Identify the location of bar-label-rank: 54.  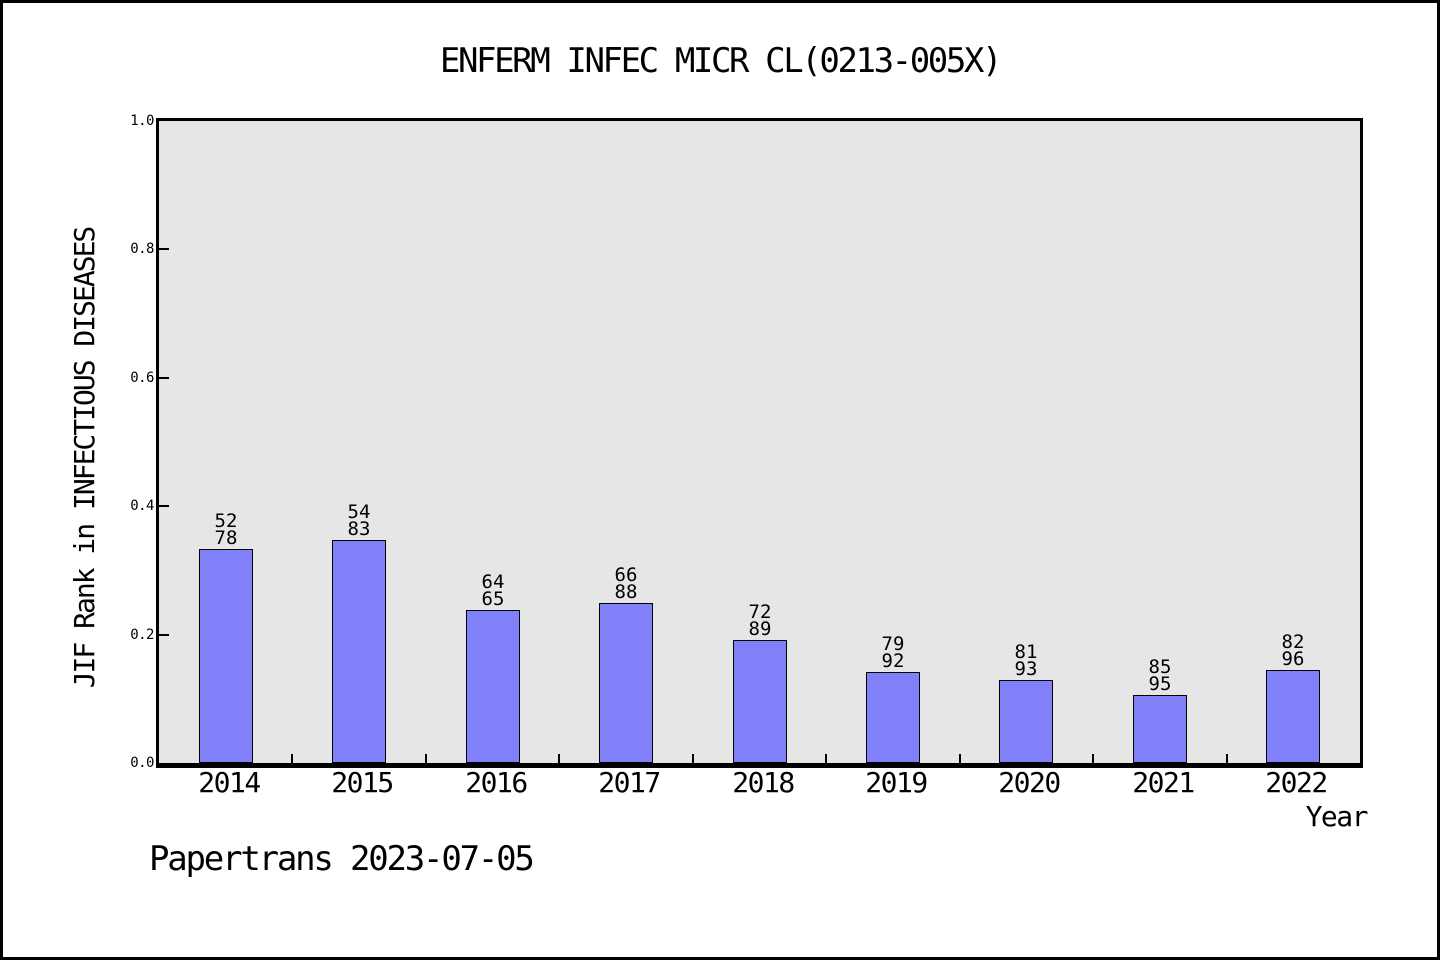
(359, 512).